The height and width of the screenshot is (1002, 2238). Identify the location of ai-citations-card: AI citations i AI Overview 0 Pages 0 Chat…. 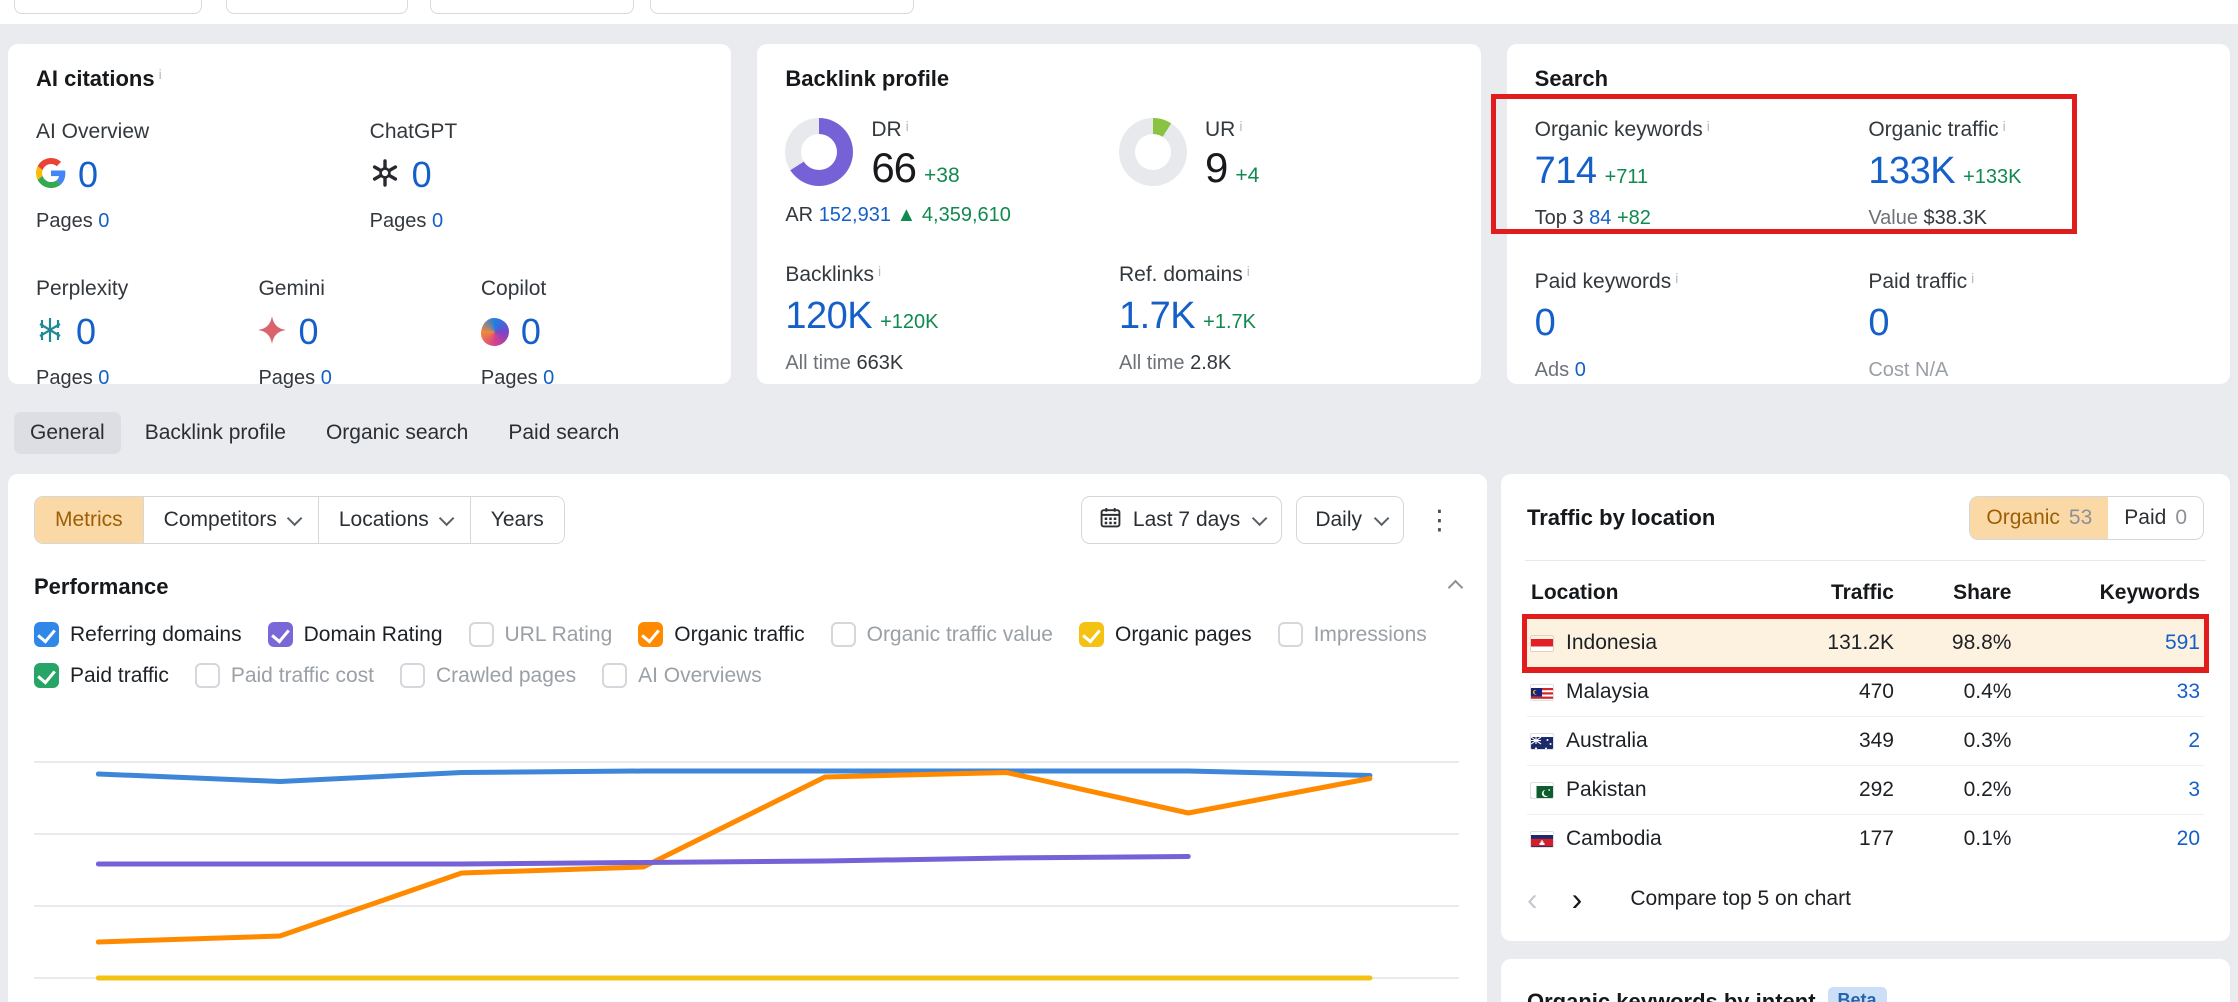
(370, 216).